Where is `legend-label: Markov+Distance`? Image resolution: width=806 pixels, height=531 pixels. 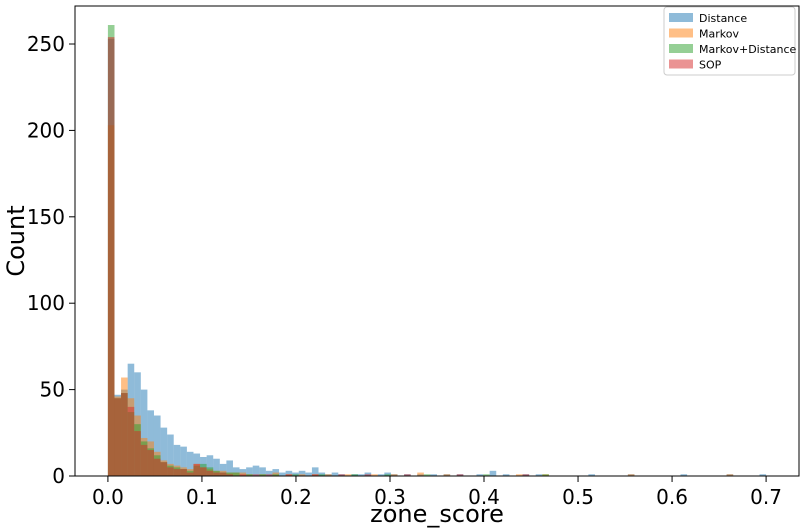
legend-label: Markov+Distance is located at coordinates (748, 49).